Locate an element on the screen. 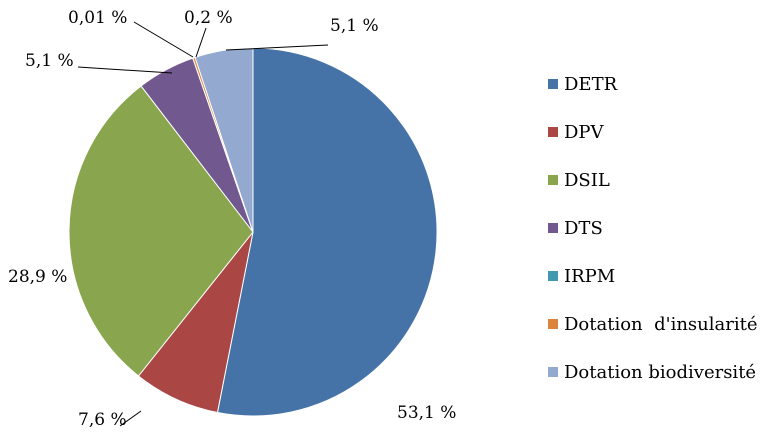  legend-label: Dotation d'insularité is located at coordinates (661, 324).